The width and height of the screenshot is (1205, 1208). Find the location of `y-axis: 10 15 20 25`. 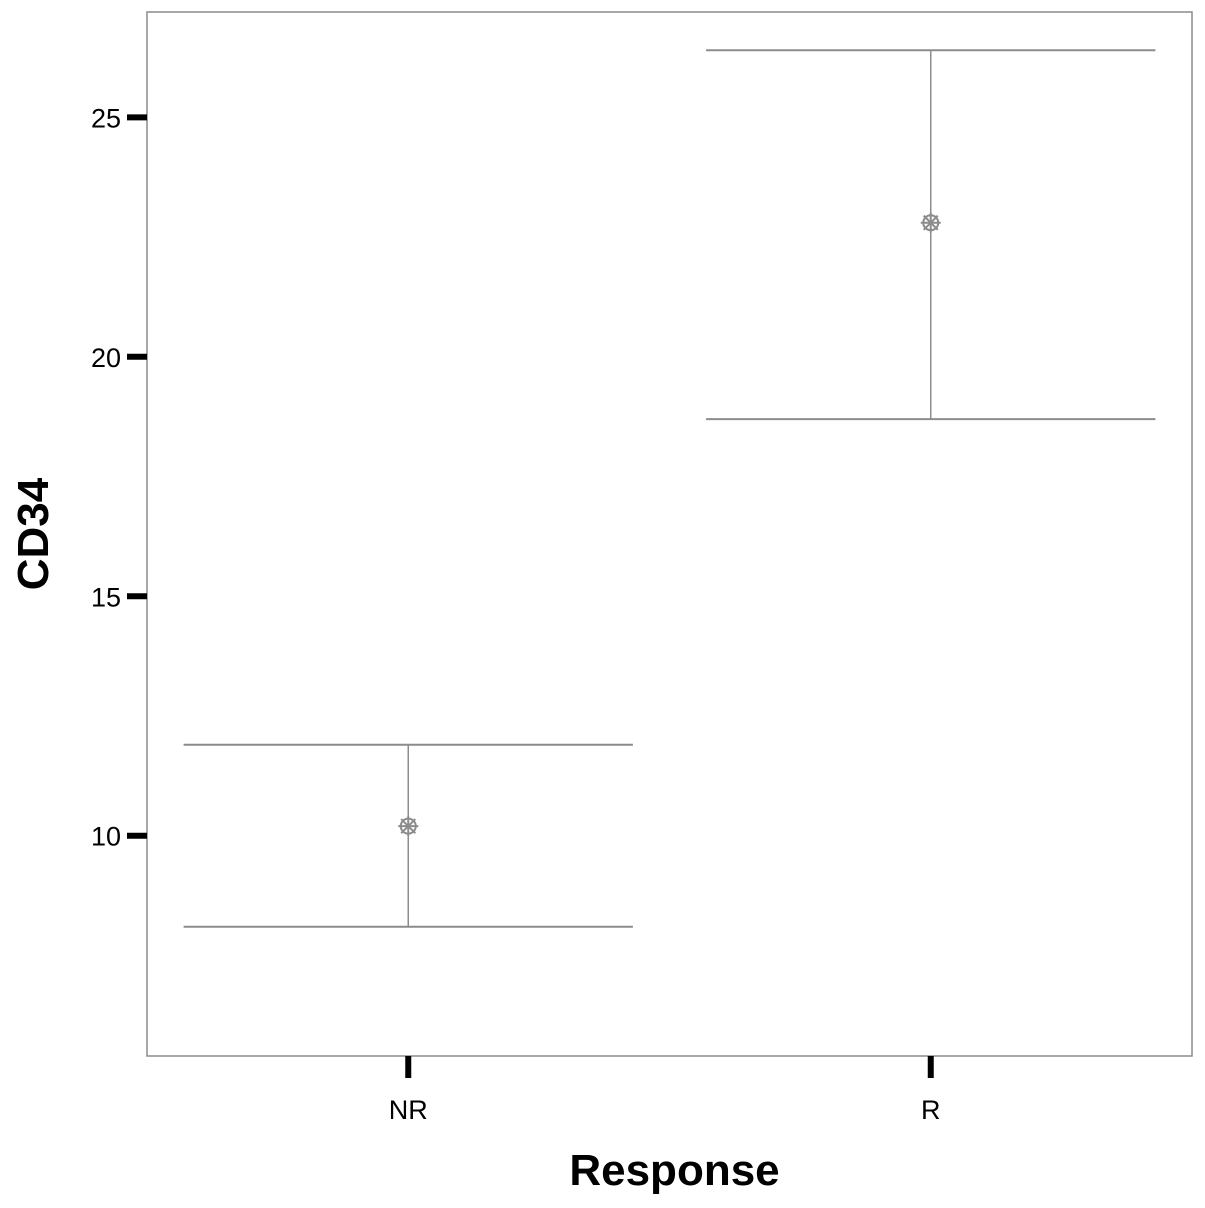

y-axis: 10 15 20 25 is located at coordinates (119, 477).